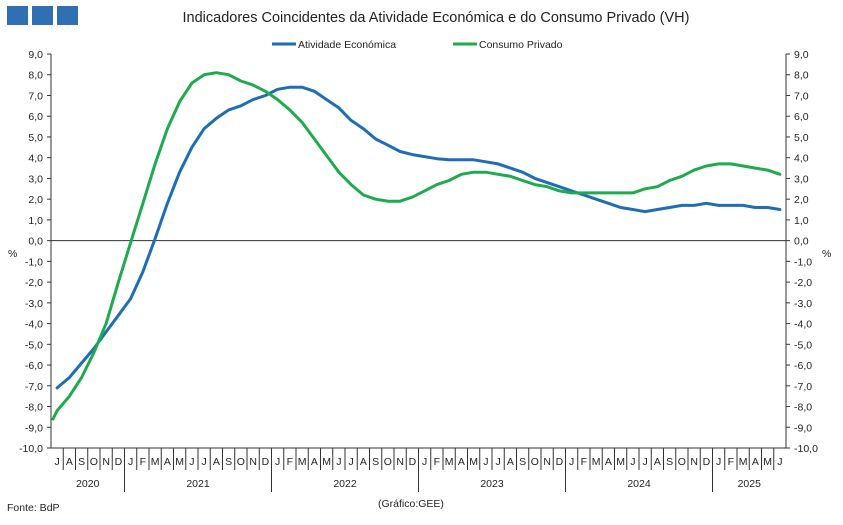 This screenshot has height=525, width=843. I want to click on year-label: 2020, so click(88, 484).